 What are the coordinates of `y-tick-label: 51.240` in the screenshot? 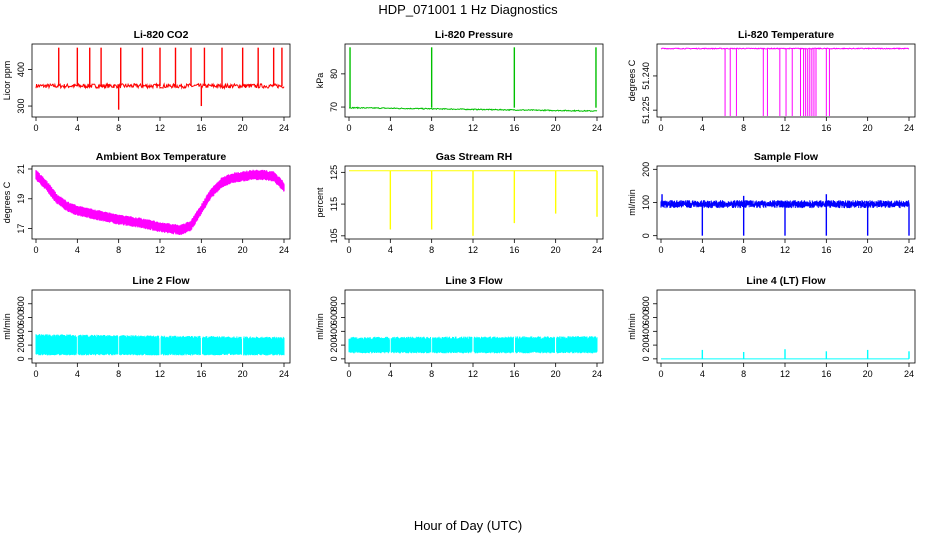 It's located at (646, 76).